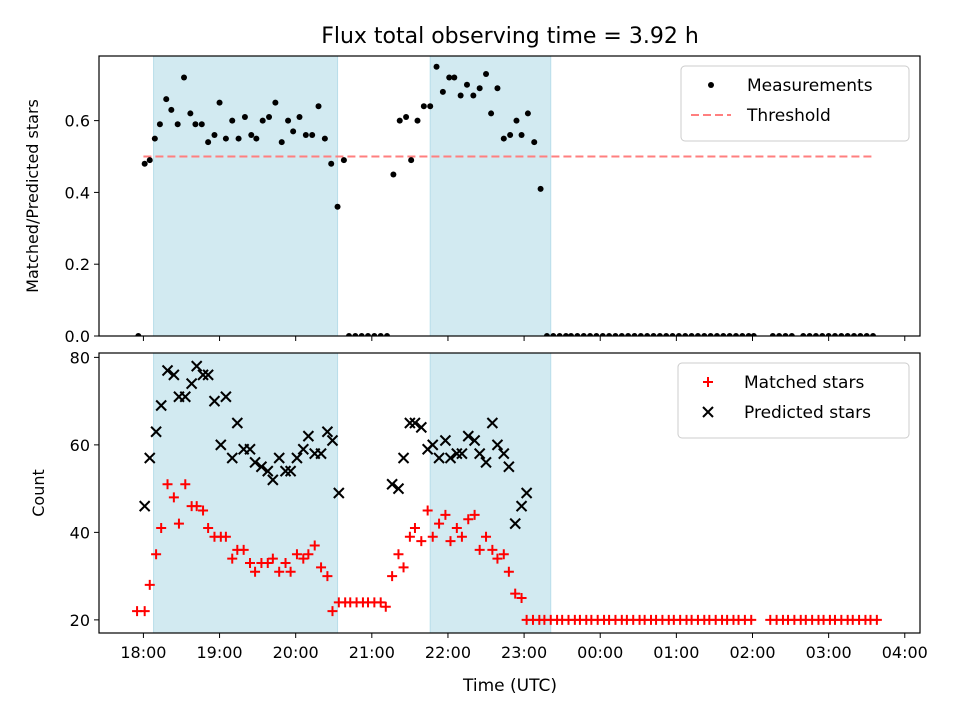  What do you see at coordinates (524, 652) in the screenshot?
I see `x-tick-label: 23:00` at bounding box center [524, 652].